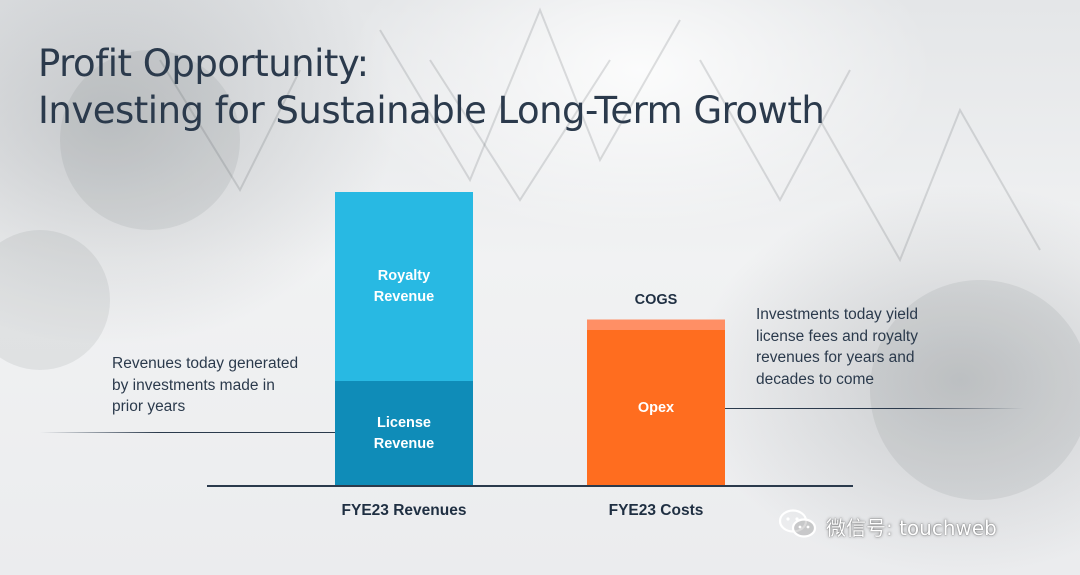 This screenshot has height=575, width=1080. I want to click on royalty-label-line-1: Royalty, so click(404, 275).